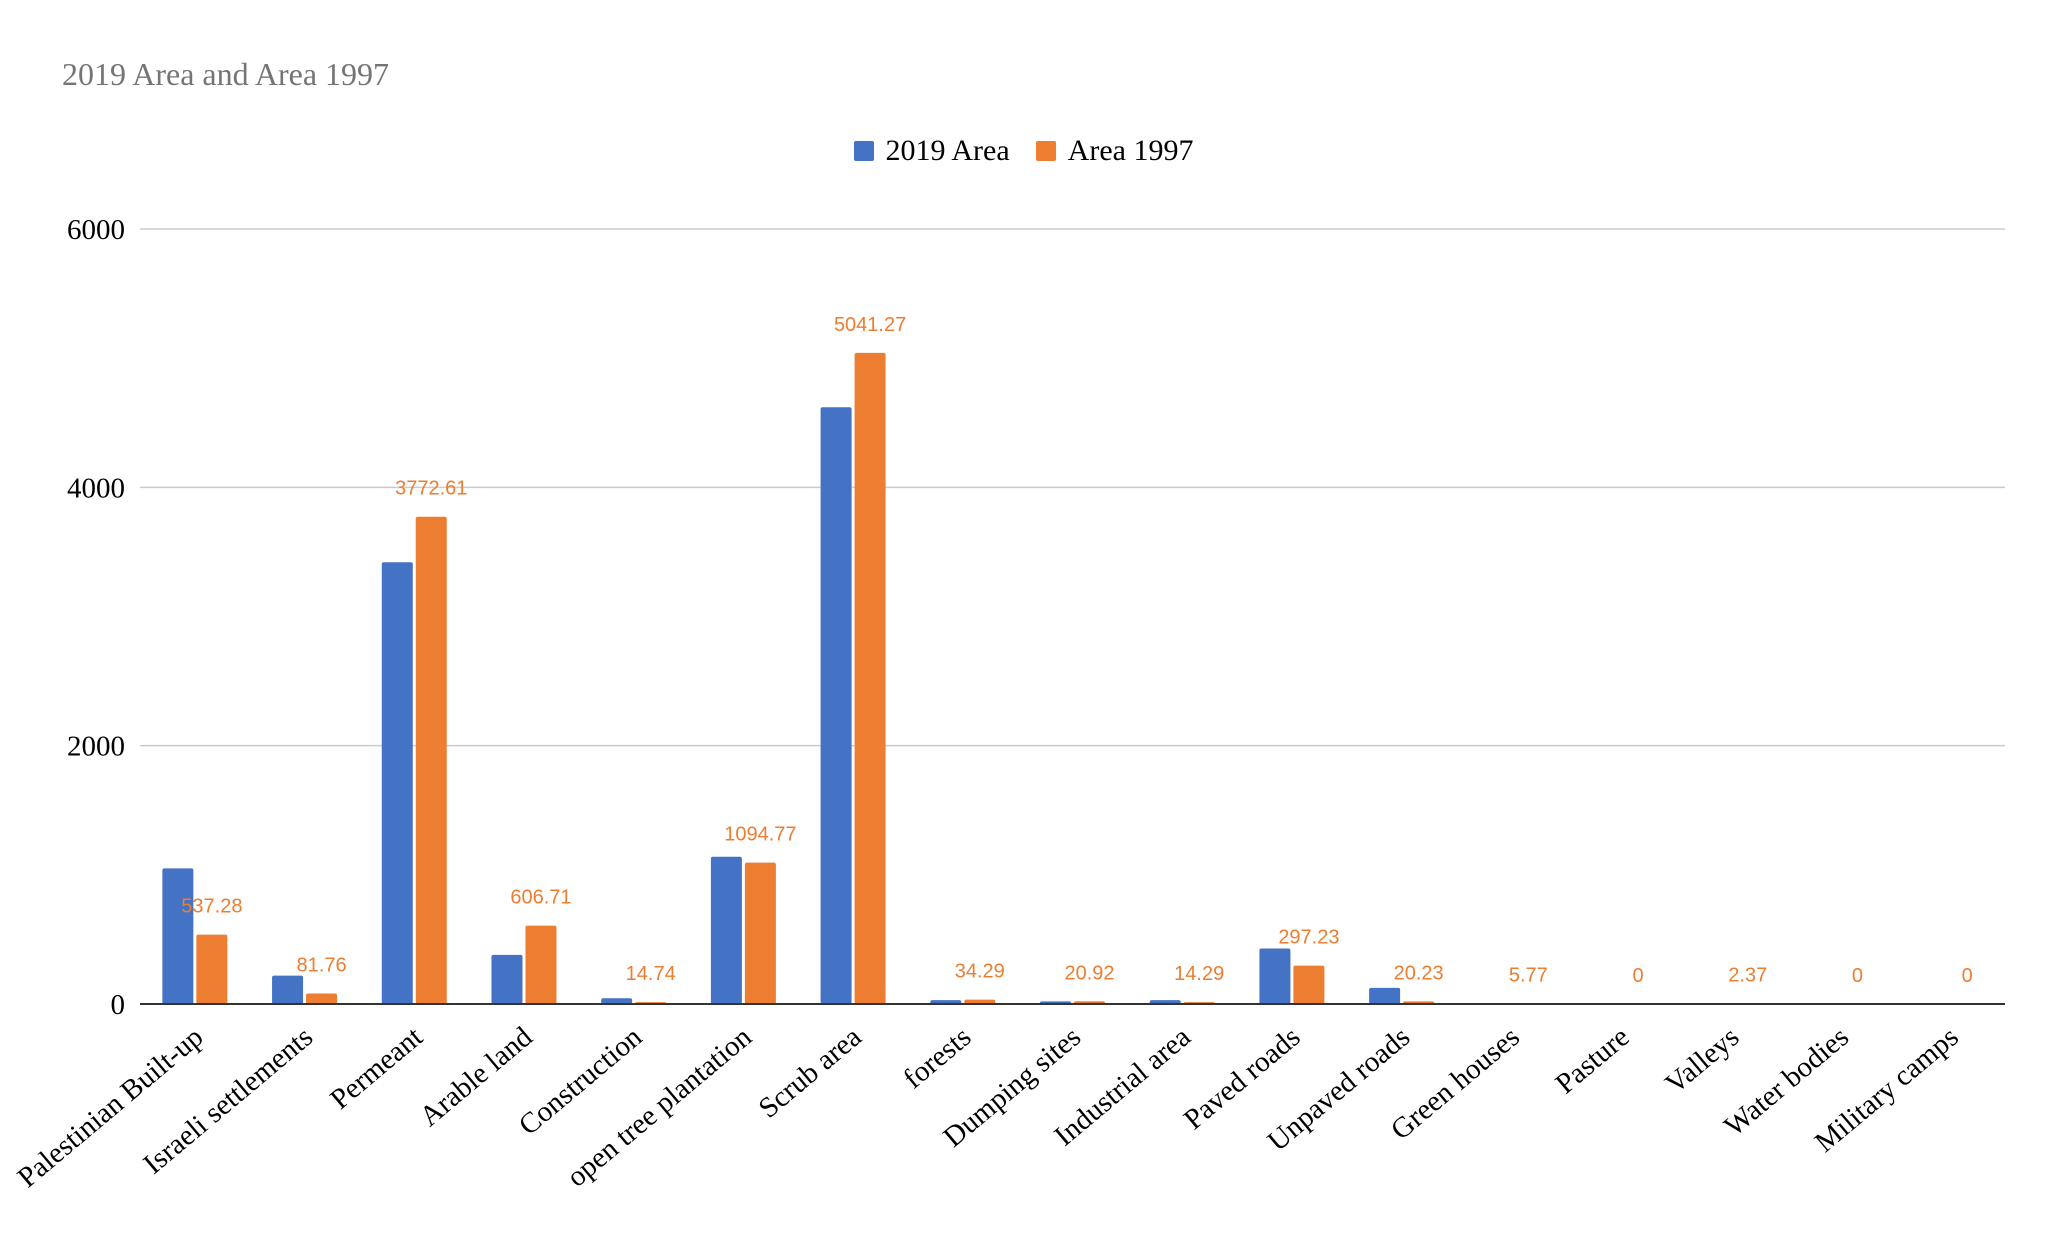 Image resolution: width=2047 pixels, height=1256 pixels. What do you see at coordinates (1419, 973) in the screenshot?
I see `data-label: 20.23` at bounding box center [1419, 973].